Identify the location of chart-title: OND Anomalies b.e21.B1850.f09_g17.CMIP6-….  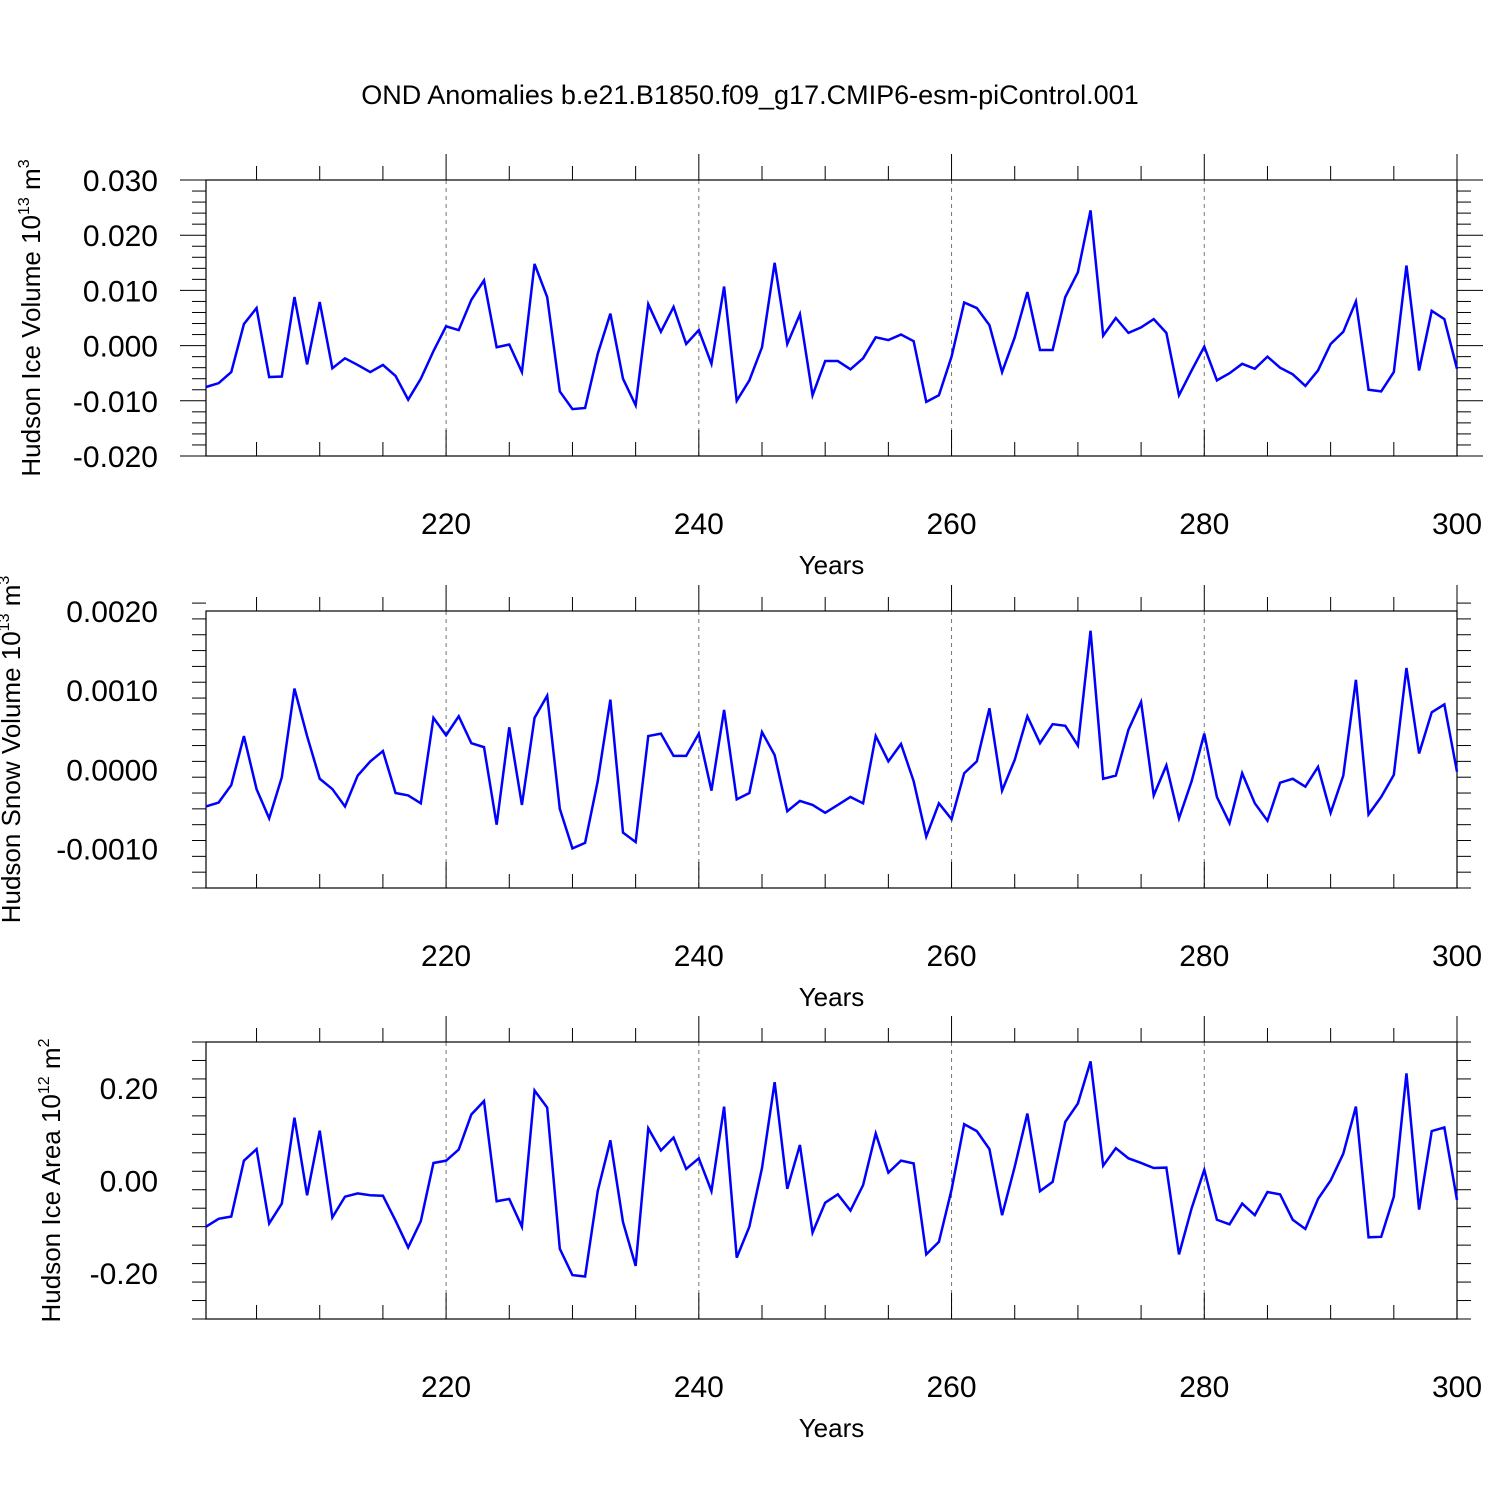
(750, 95).